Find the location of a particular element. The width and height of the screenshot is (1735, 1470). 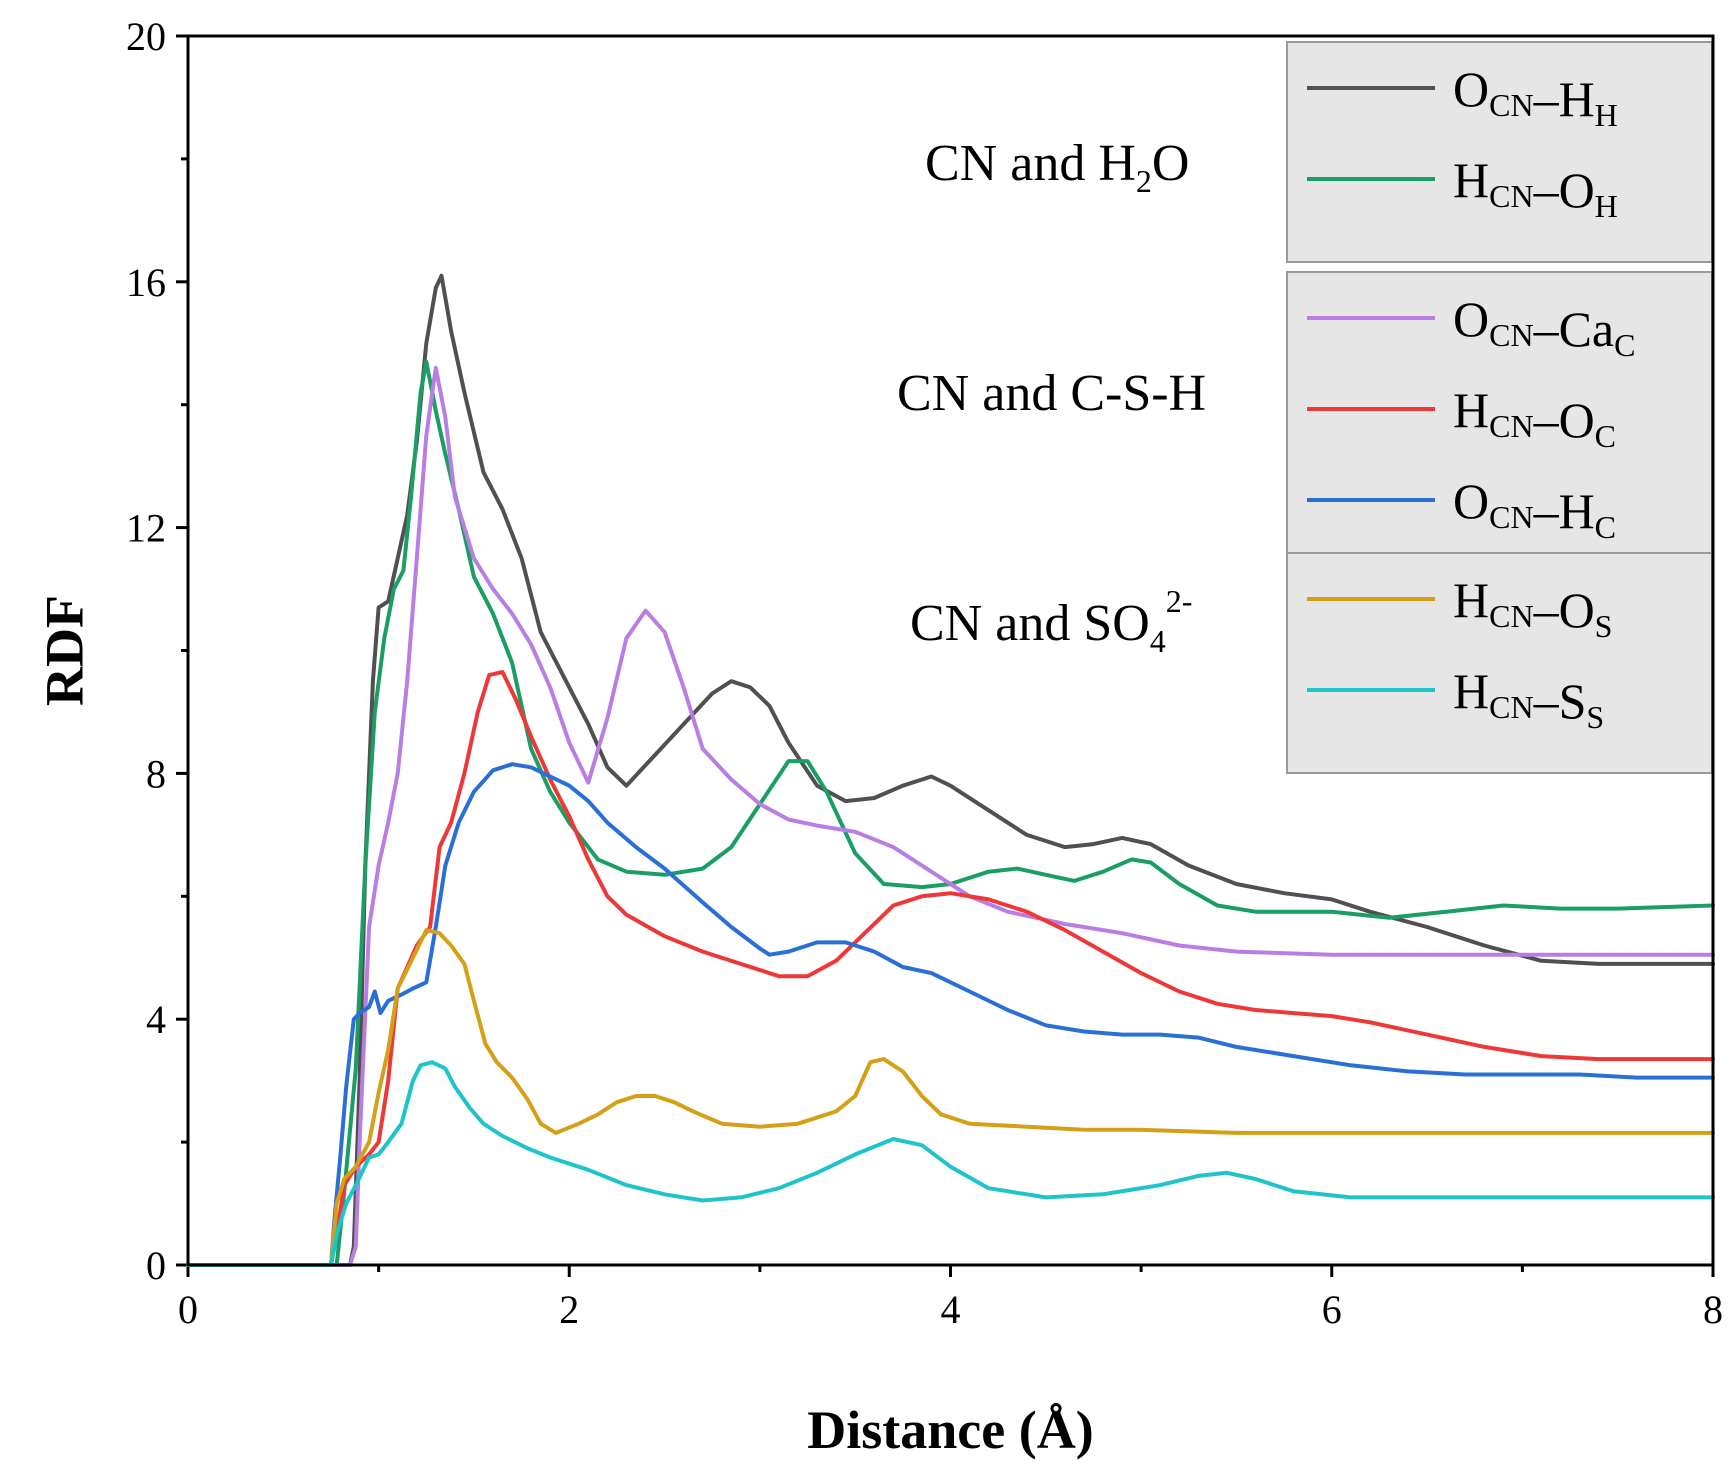

y-tick-label: 16 is located at coordinates (146, 282).